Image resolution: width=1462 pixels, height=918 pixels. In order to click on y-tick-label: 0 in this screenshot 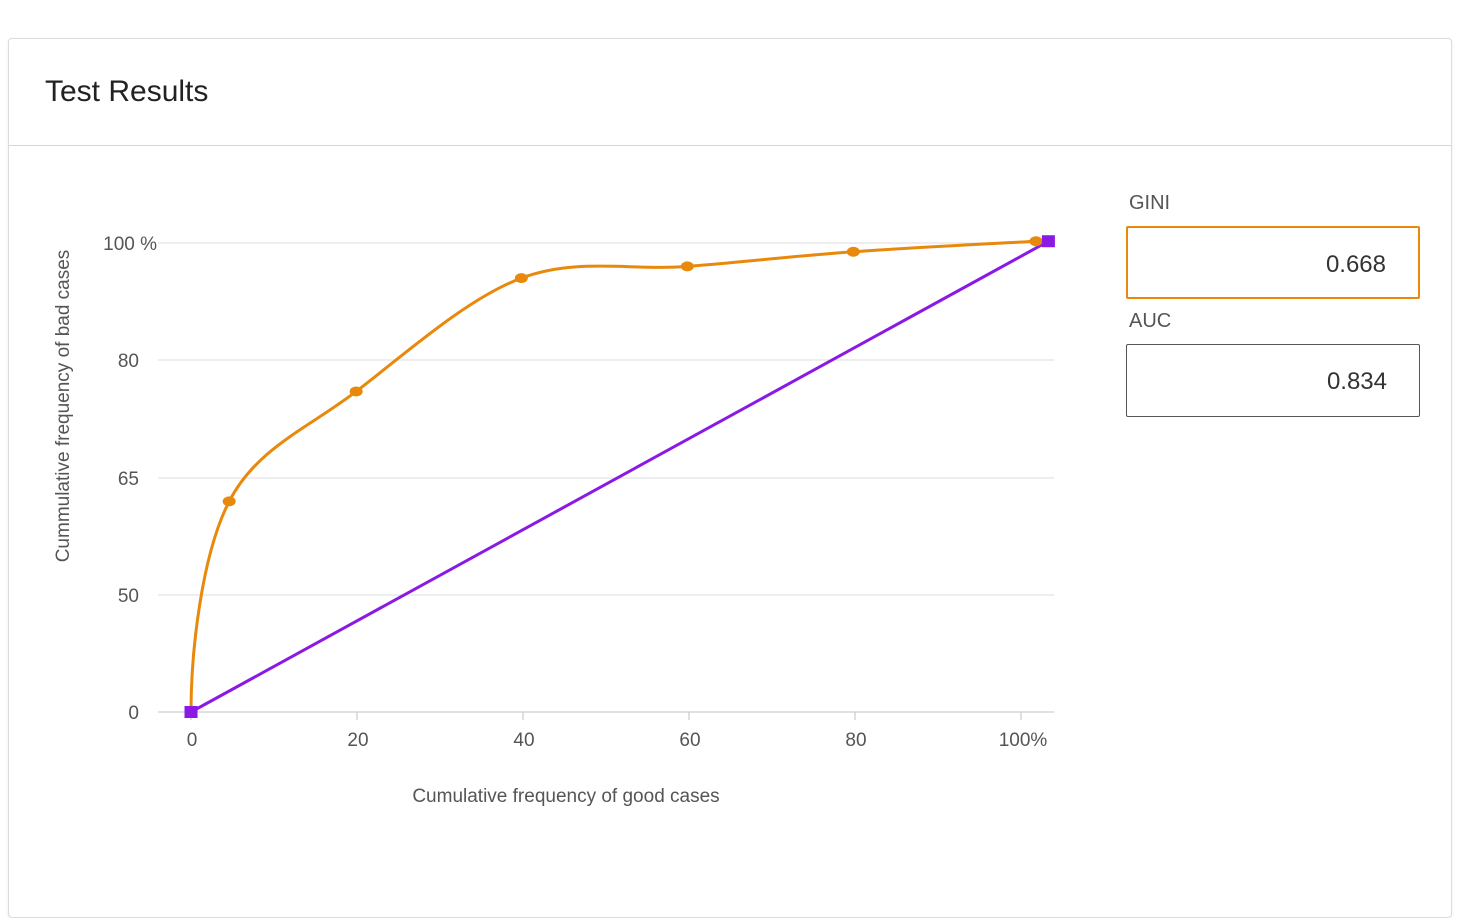, I will do `click(133, 713)`.